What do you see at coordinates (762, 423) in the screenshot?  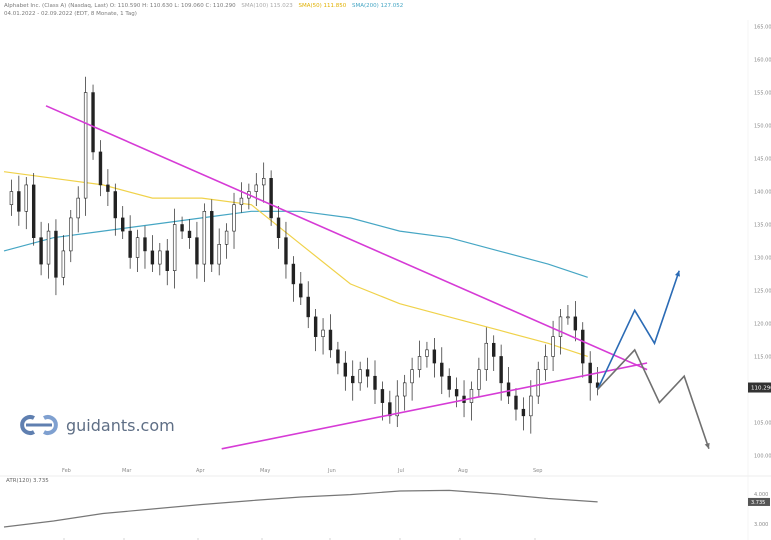 I see `y-tick-label: 105.000` at bounding box center [762, 423].